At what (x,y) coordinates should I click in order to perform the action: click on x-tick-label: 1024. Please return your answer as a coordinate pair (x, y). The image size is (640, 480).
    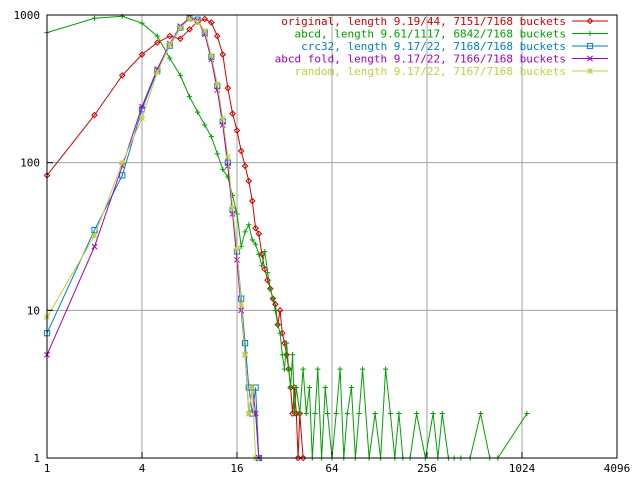
    Looking at the image, I should click on (522, 468).